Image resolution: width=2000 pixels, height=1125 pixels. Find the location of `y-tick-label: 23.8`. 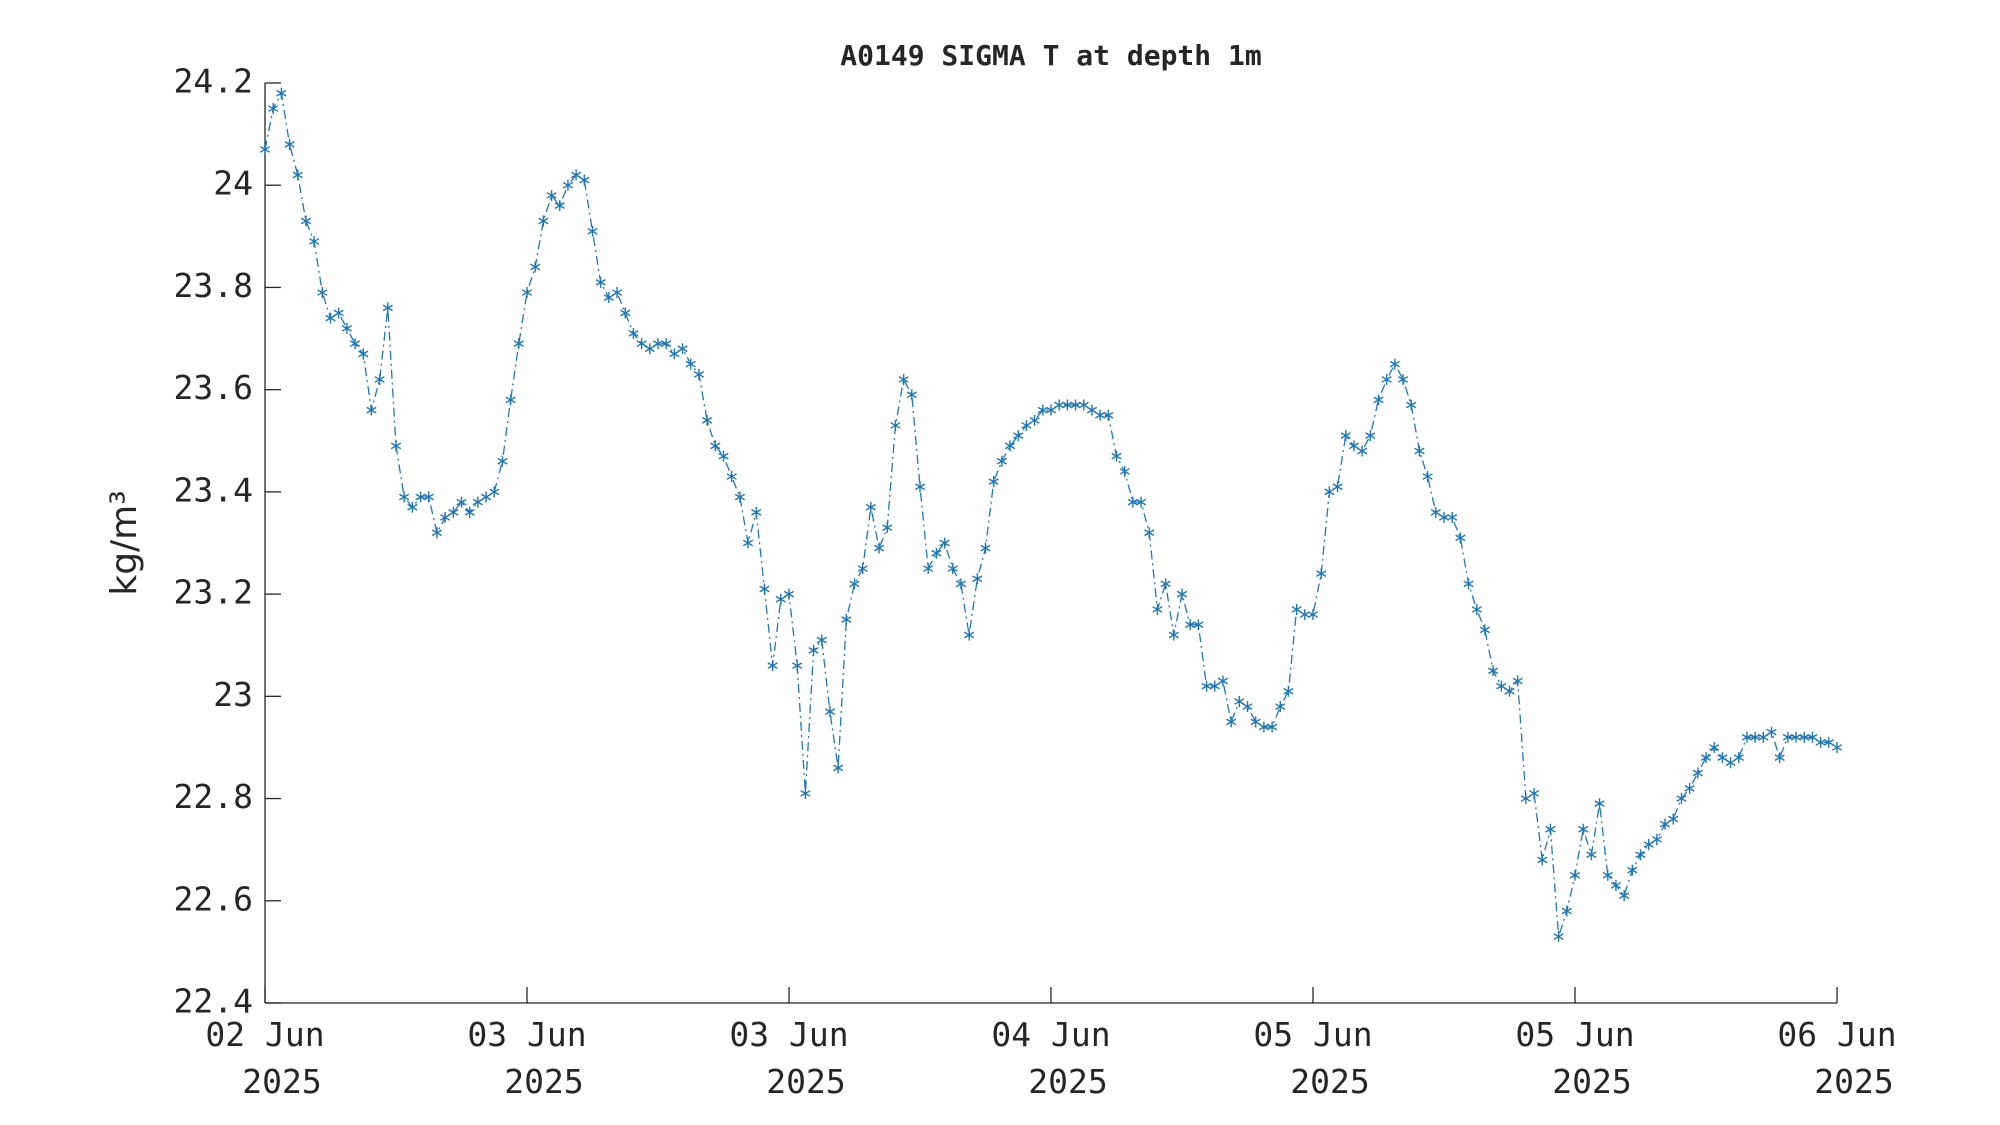

y-tick-label: 23.8 is located at coordinates (213, 285).